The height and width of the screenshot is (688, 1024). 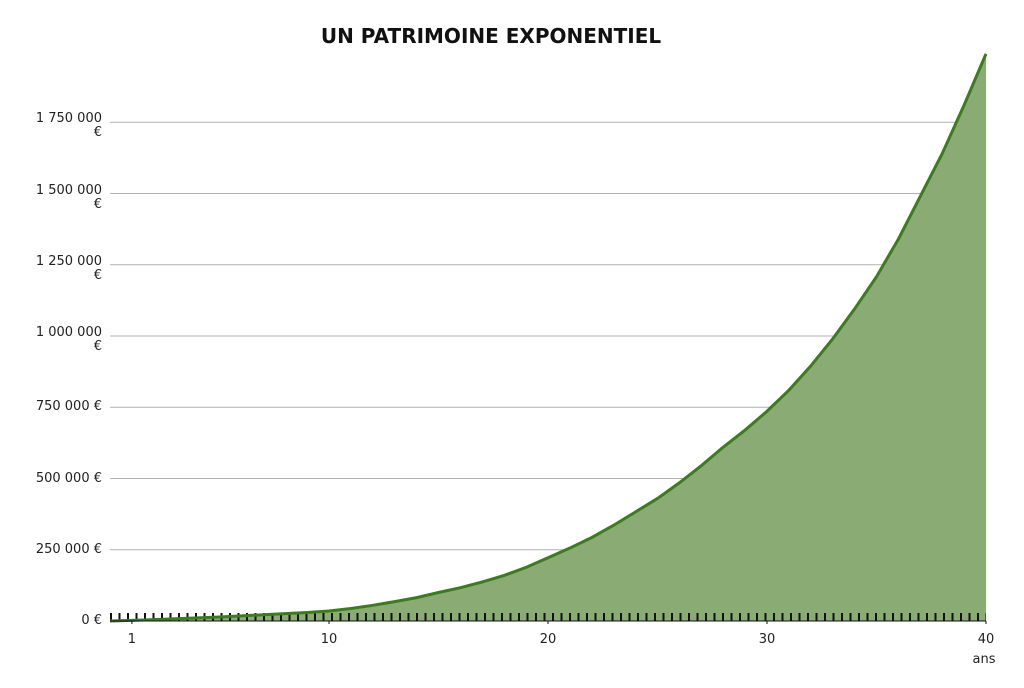 What do you see at coordinates (329, 639) in the screenshot?
I see `x-tick-label: 10` at bounding box center [329, 639].